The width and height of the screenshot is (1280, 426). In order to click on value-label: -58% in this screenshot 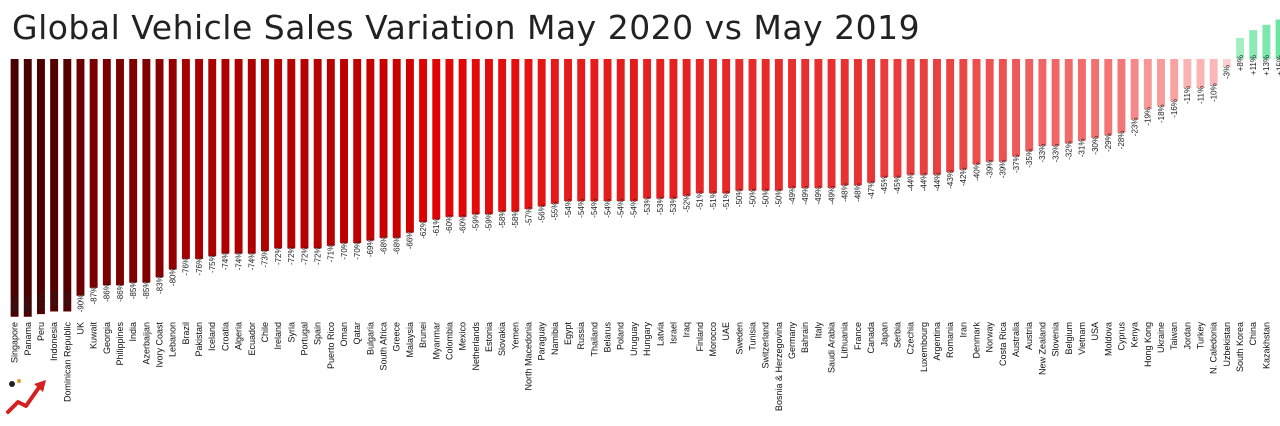, I will do `click(515, 219)`.